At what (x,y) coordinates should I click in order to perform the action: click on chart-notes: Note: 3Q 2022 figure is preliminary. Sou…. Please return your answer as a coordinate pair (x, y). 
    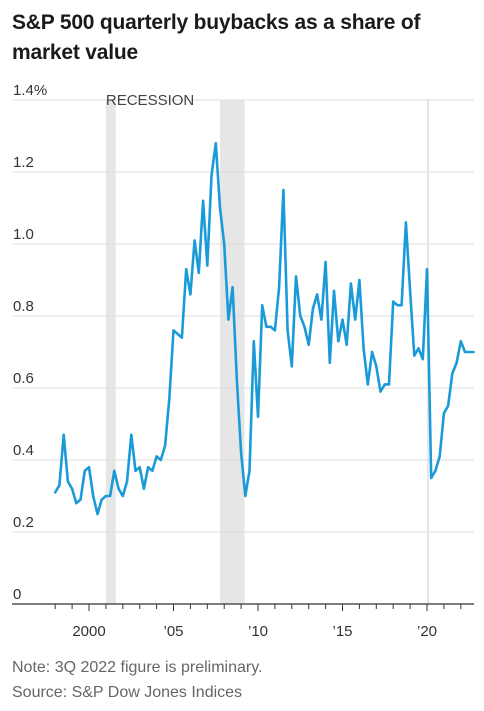
    Looking at the image, I should click on (242, 680).